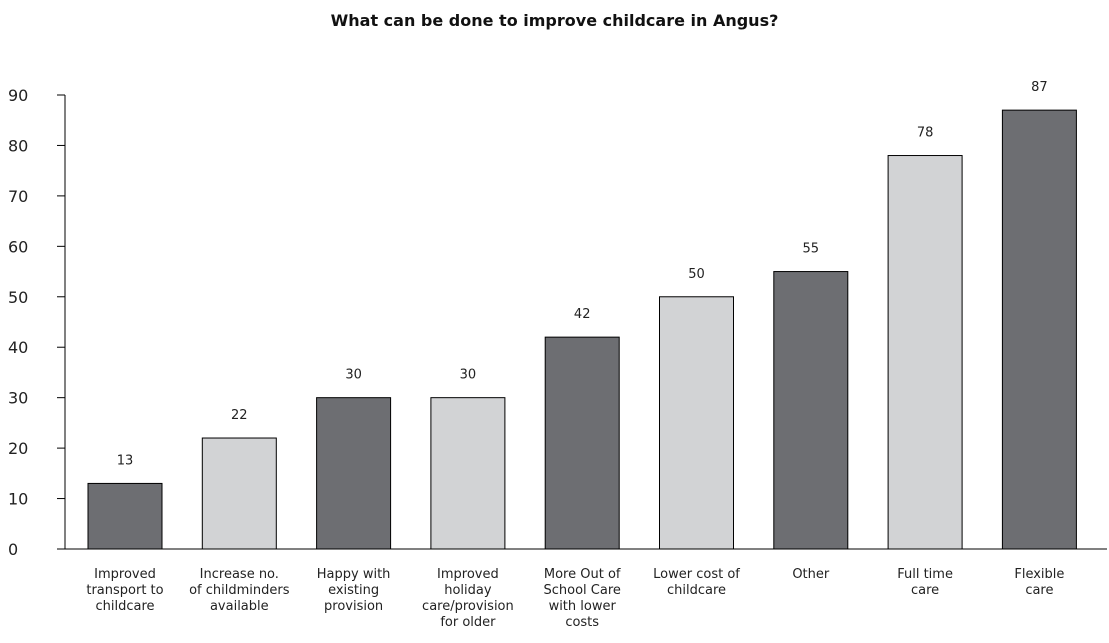 This screenshot has width=1109, height=643. Describe the element at coordinates (125, 460) in the screenshot. I see `data-label: 13` at that location.